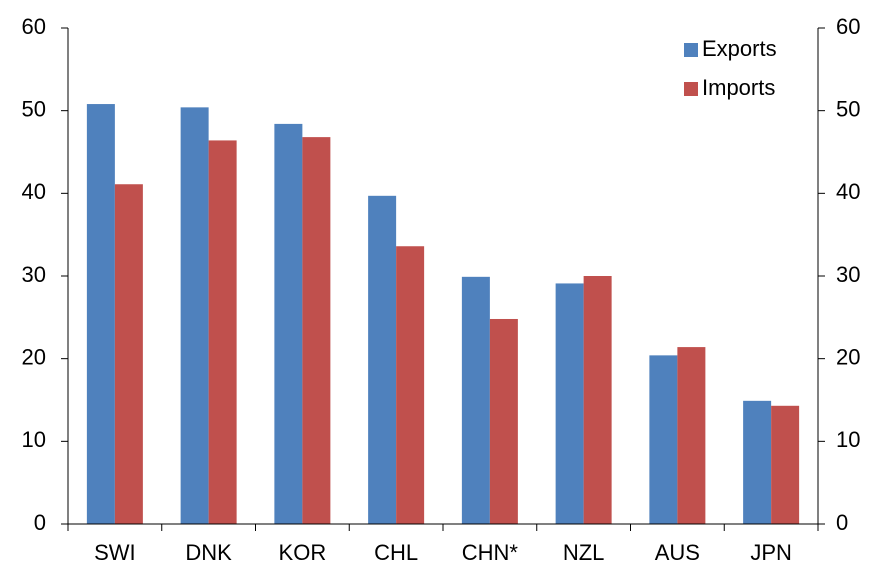  I want to click on y2-tick-label: 0, so click(842, 522).